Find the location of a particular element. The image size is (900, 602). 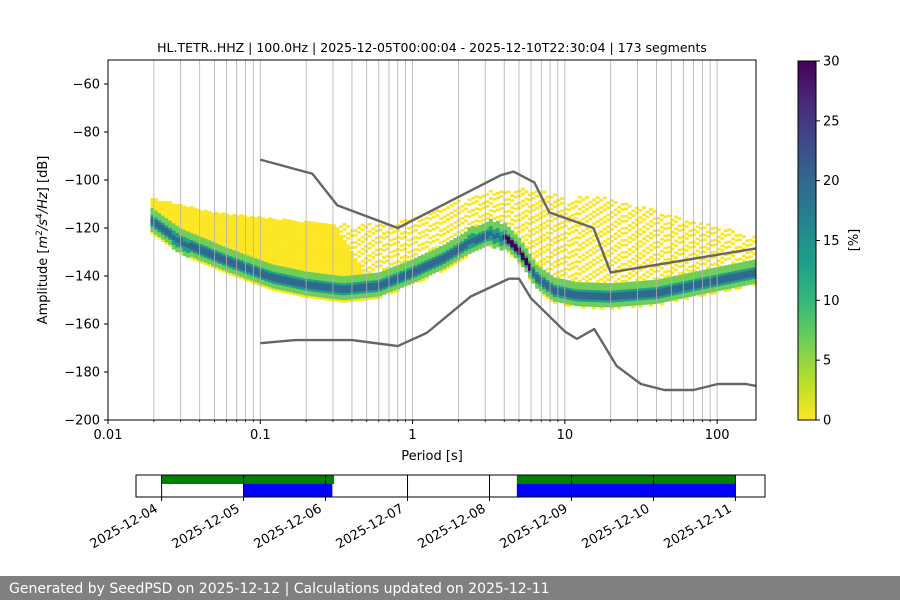

coverage-bar-blue is located at coordinates (284, 490).